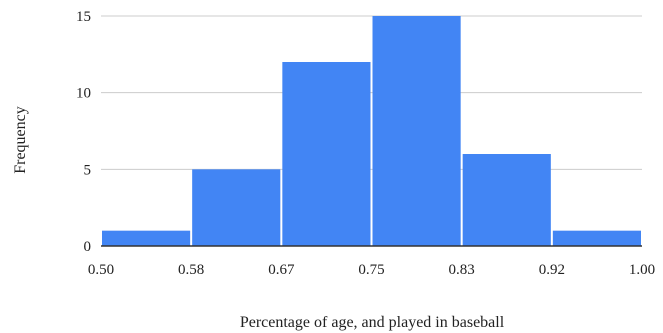 Image resolution: width=663 pixels, height=333 pixels. I want to click on x-tick-label: 0.75, so click(371, 270).